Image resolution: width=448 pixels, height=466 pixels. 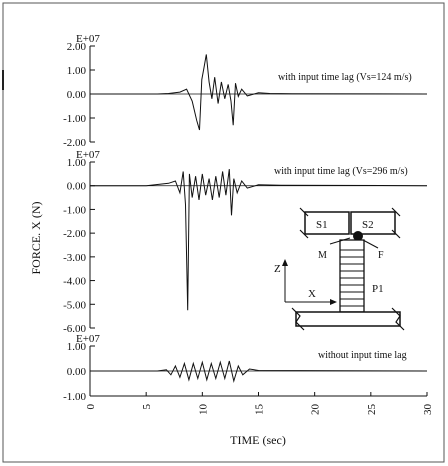 What do you see at coordinates (398, 319) in the screenshot?
I see `ground-break-right` at bounding box center [398, 319].